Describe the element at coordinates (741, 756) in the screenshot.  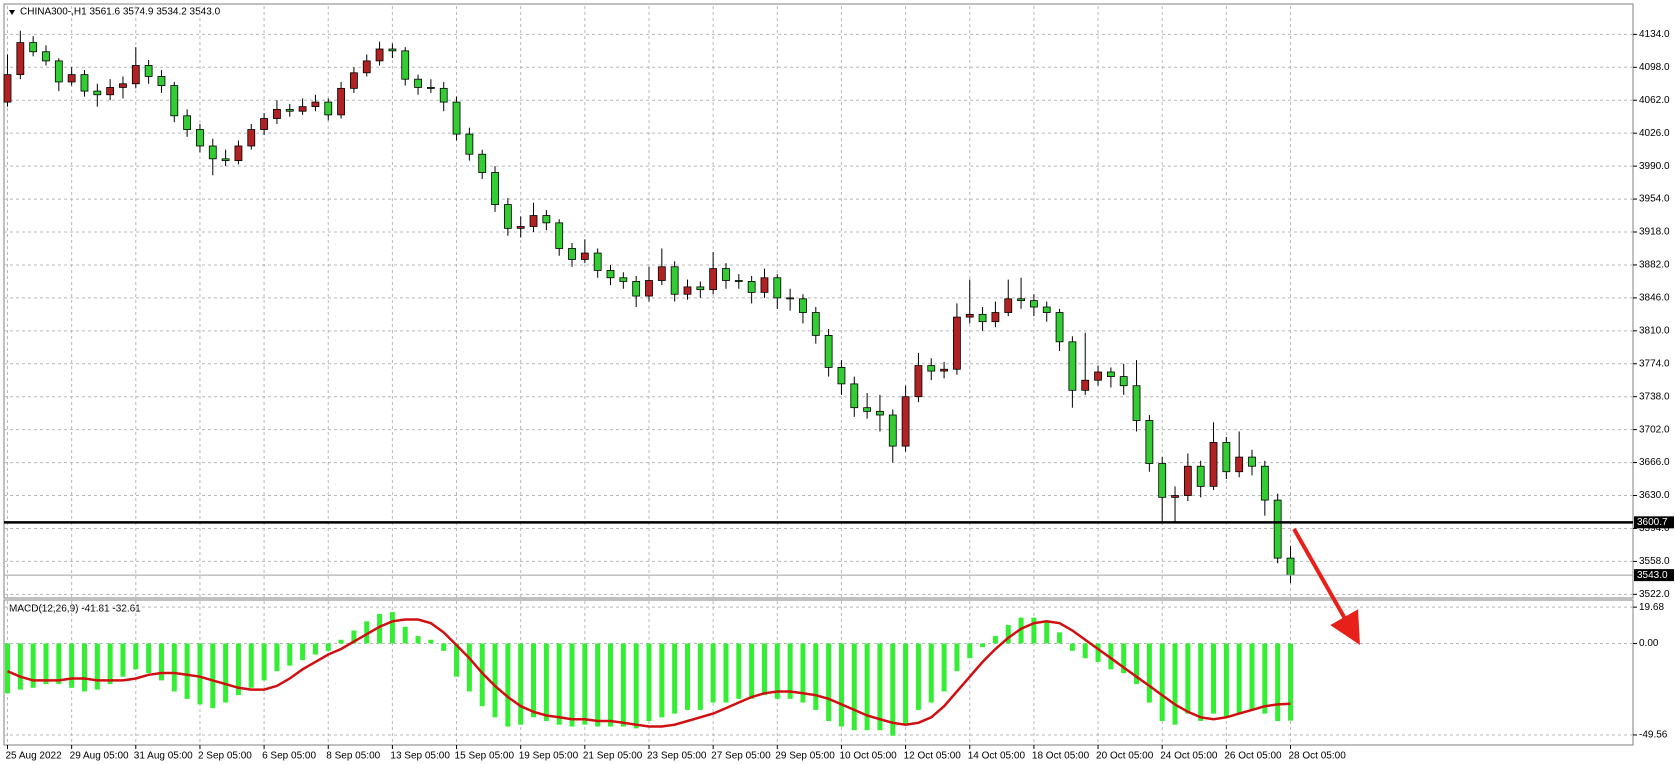
I see `x-tick-label: 27 Sep 05:00` at that location.